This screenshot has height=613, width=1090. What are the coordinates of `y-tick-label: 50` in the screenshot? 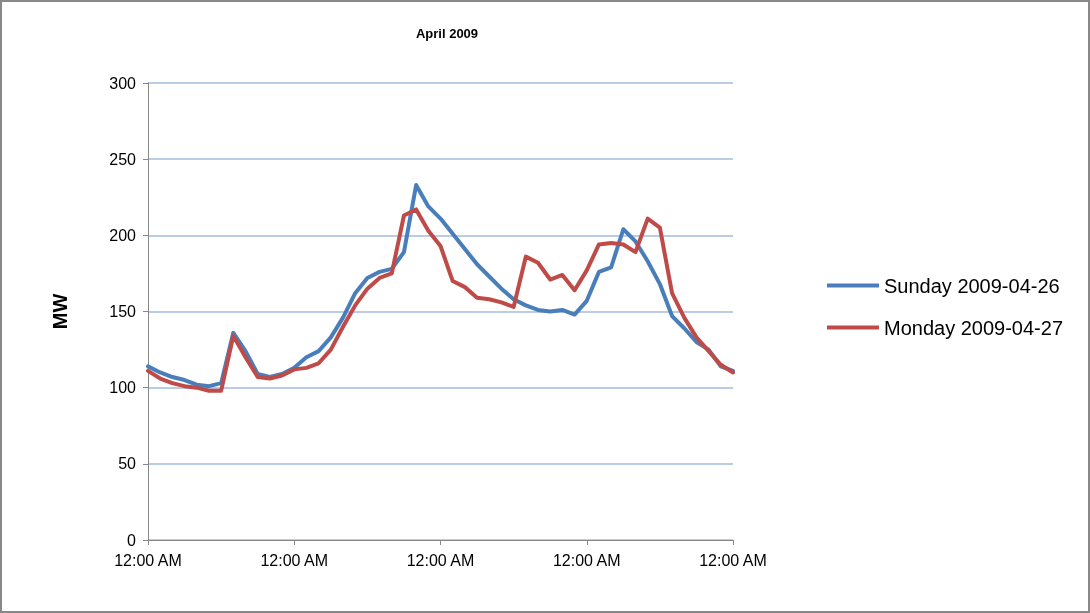 It's located at (127, 464).